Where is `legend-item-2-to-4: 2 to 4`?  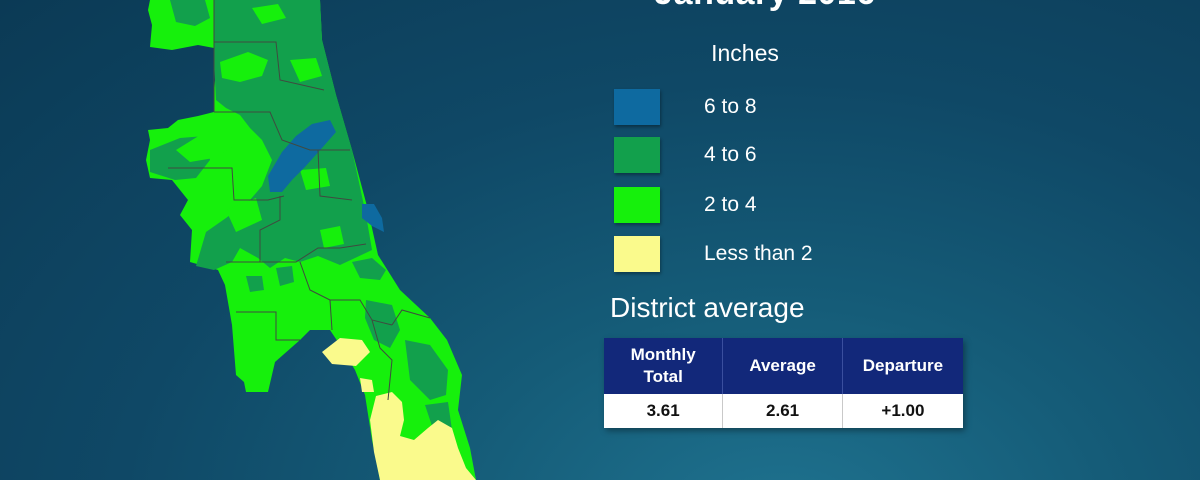
legend-item-2-to-4: 2 to 4 is located at coordinates (774, 206).